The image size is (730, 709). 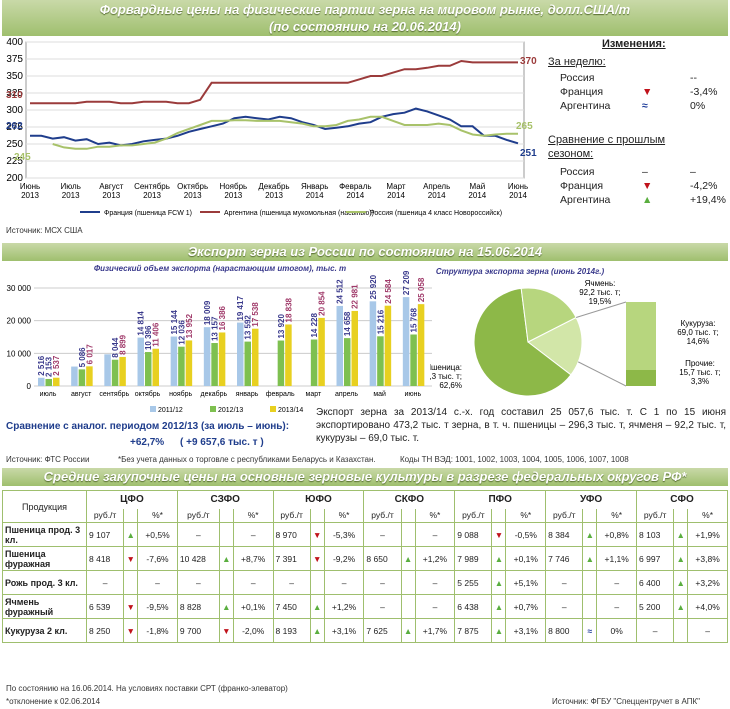 What do you see at coordinates (105, 558) in the screenshot?
I see `price-value: 8 418` at bounding box center [105, 558].